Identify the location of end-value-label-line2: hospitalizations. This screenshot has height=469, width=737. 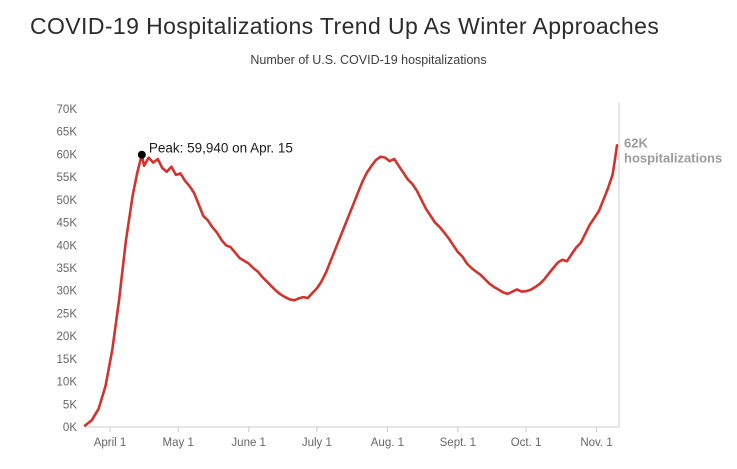
(673, 158).